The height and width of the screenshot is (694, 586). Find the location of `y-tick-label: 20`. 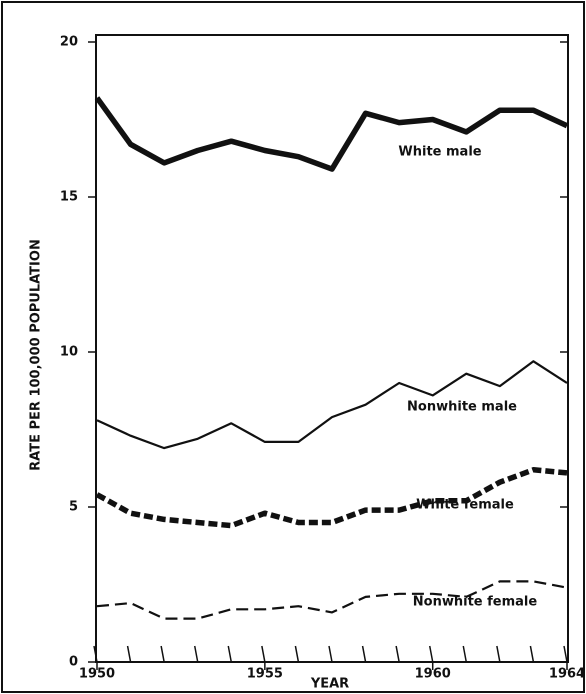

y-tick-label: 20 is located at coordinates (69, 42).